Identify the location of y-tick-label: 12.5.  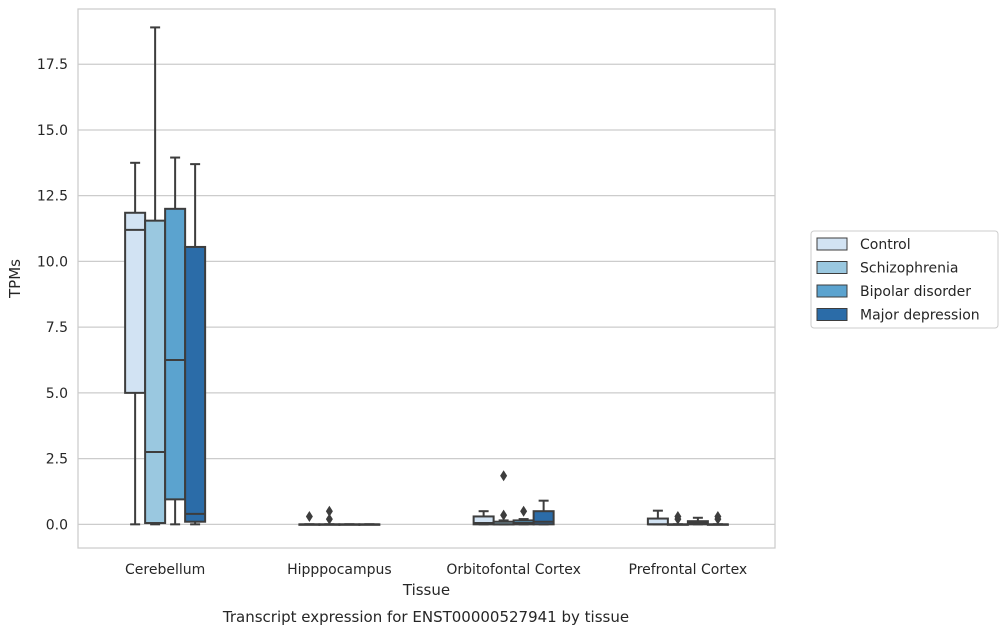
(52, 197).